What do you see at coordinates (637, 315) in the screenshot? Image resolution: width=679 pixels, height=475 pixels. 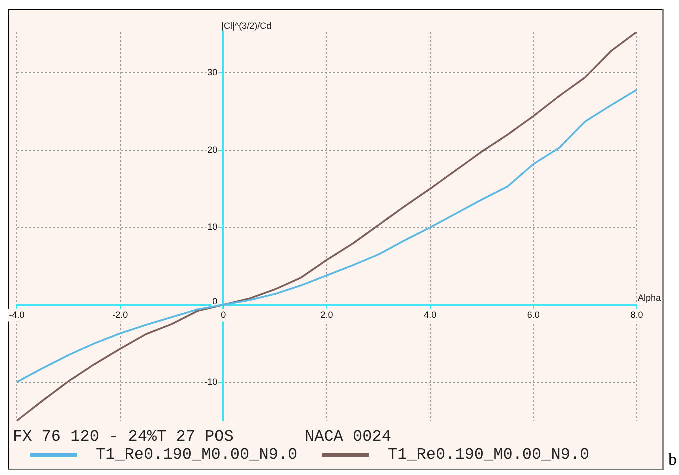 I see `x-tick-label: 8.0` at bounding box center [637, 315].